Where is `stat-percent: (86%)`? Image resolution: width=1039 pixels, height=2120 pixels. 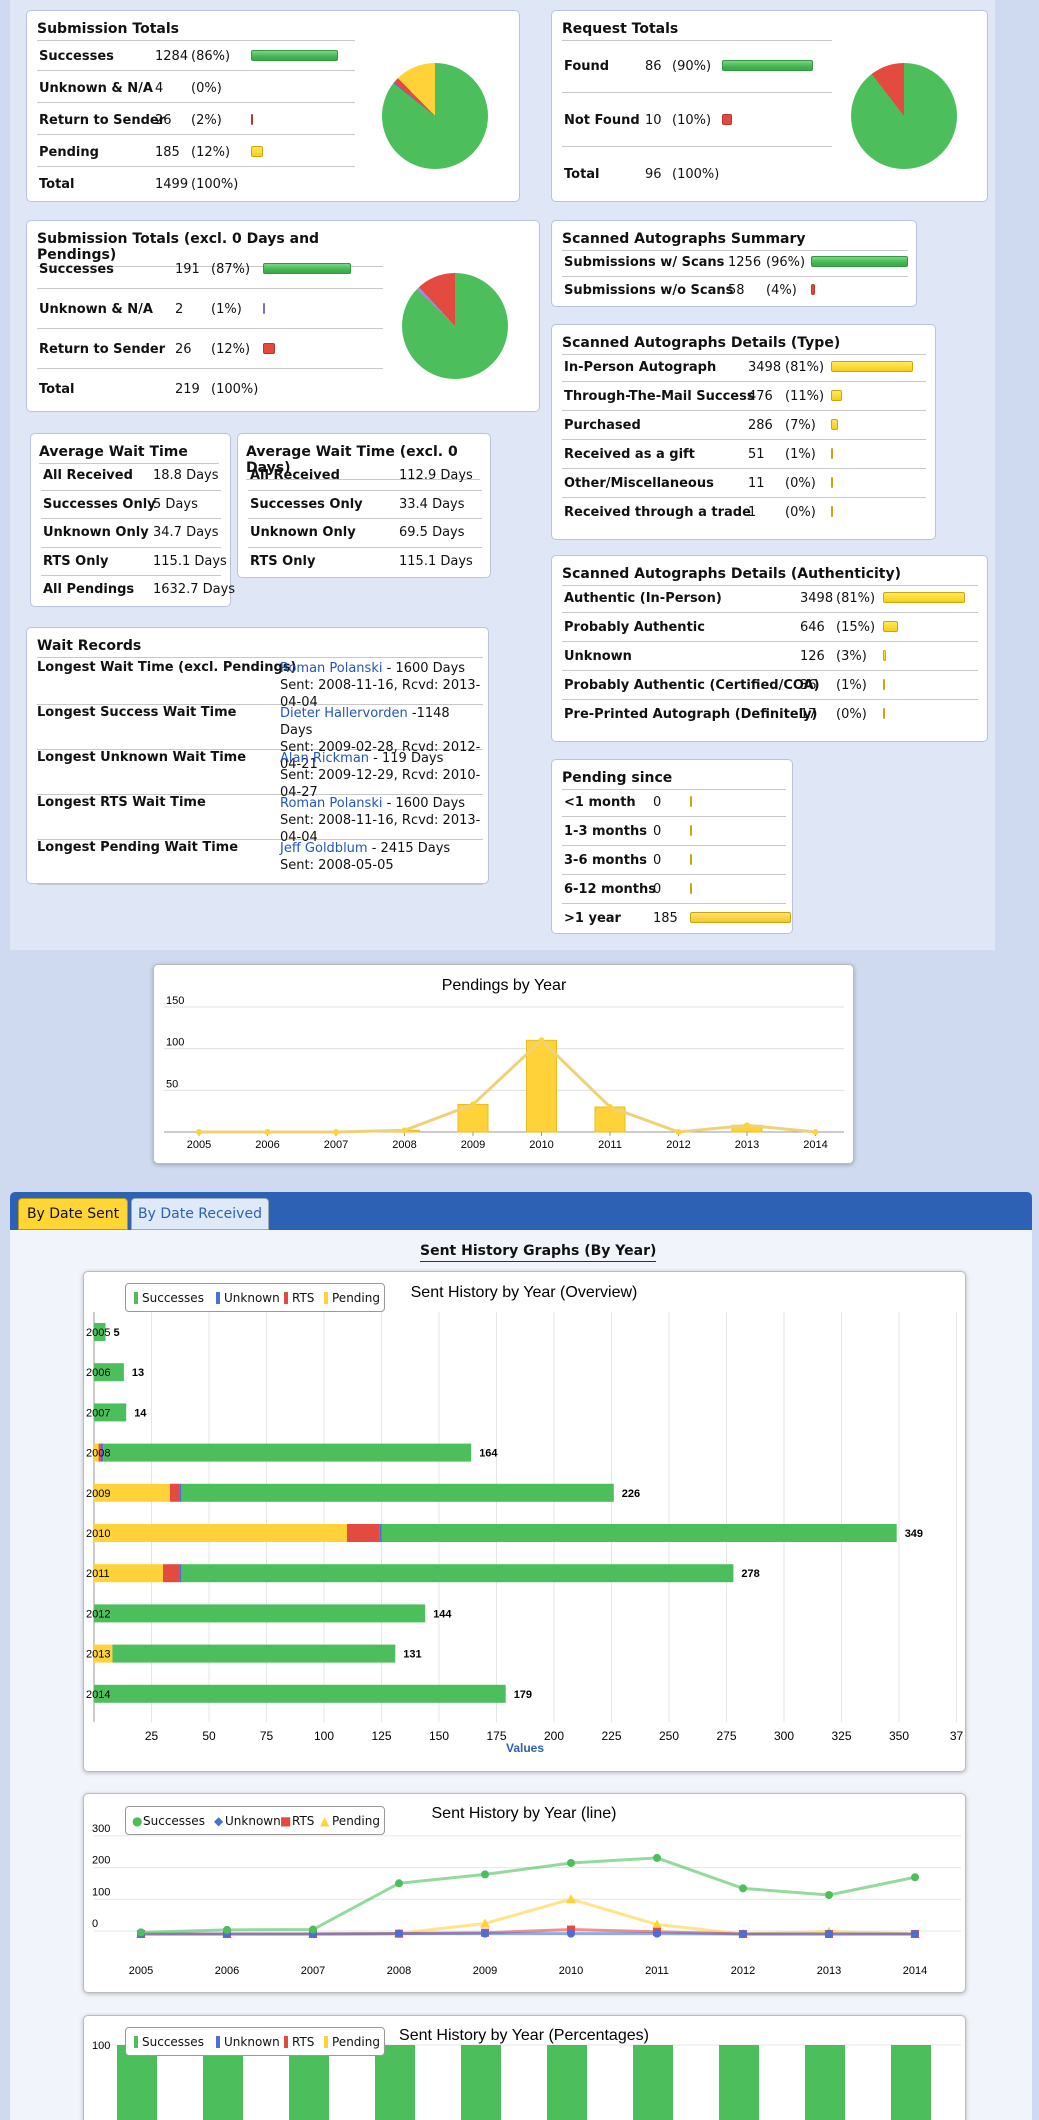
stat-percent: (86%) is located at coordinates (211, 56).